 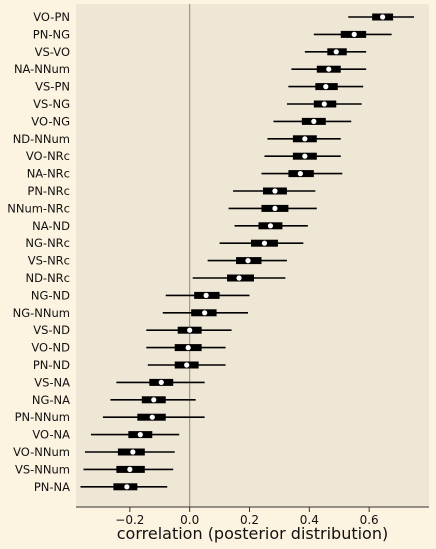 What do you see at coordinates (48, 191) in the screenshot?
I see `row-label: PN-NRc` at bounding box center [48, 191].